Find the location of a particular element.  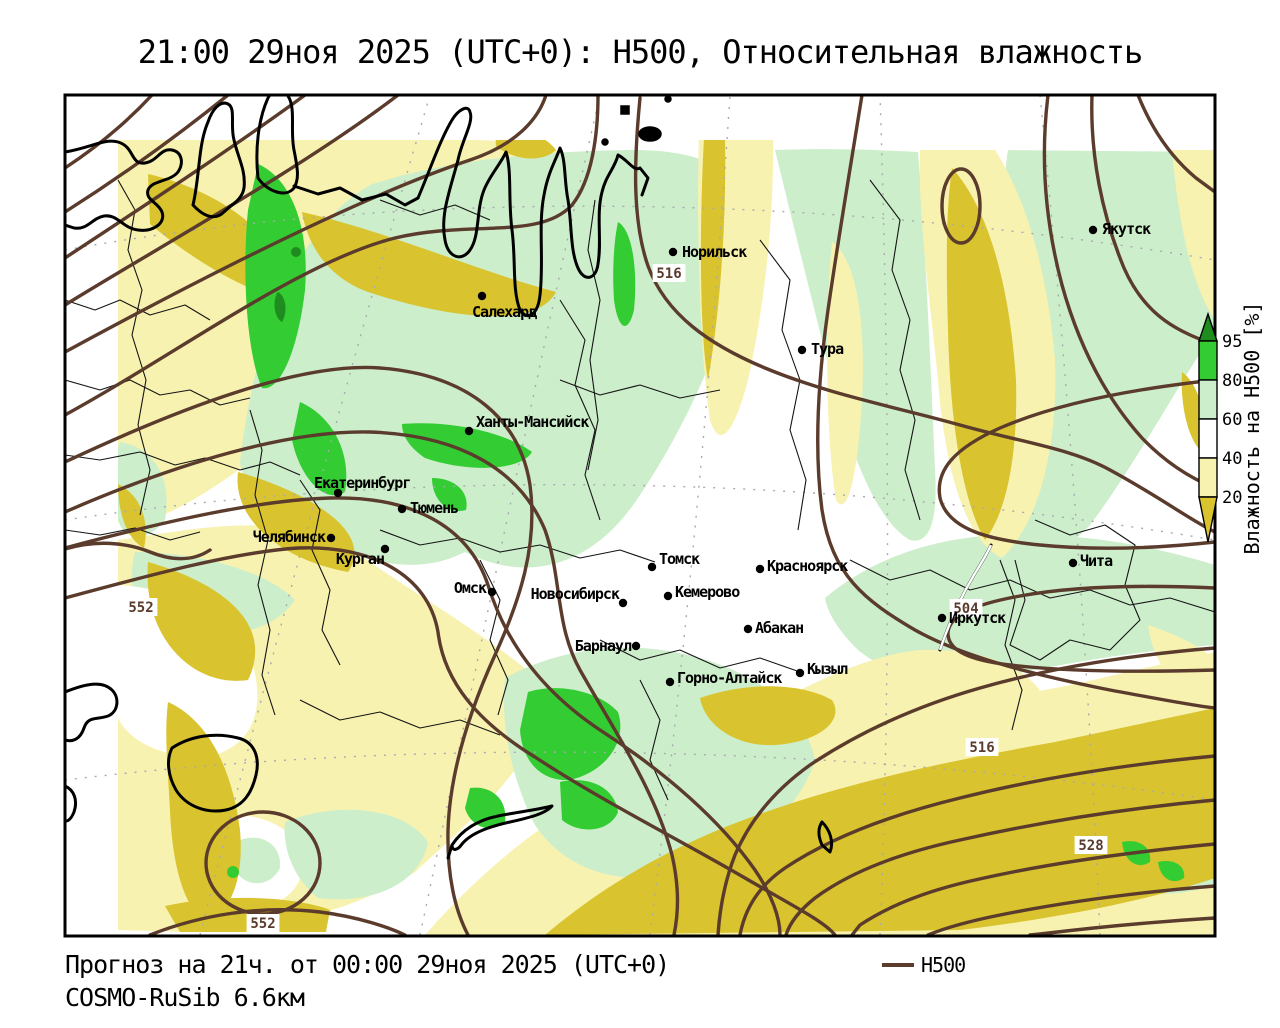

colorbar-tick: 60 is located at coordinates (1232, 420).